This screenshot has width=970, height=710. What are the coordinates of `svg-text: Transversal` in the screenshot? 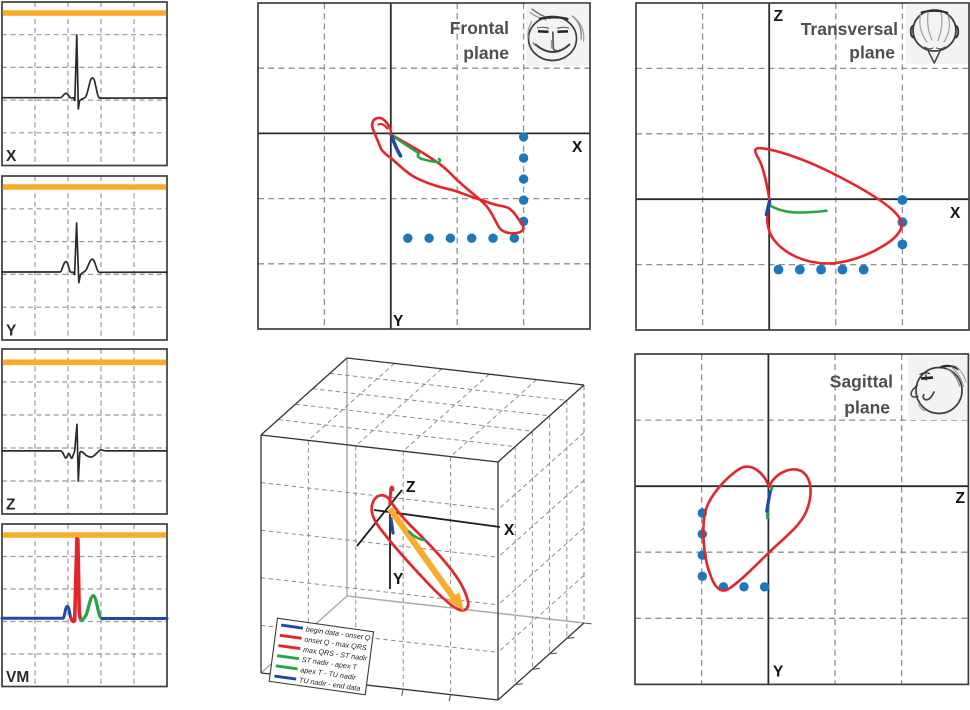 It's located at (849, 29).